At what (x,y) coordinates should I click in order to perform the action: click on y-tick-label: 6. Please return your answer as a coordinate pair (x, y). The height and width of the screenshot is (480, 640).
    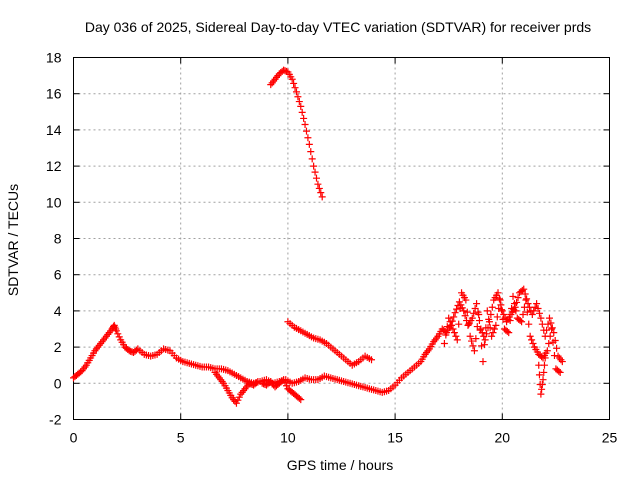
    Looking at the image, I should click on (58, 275).